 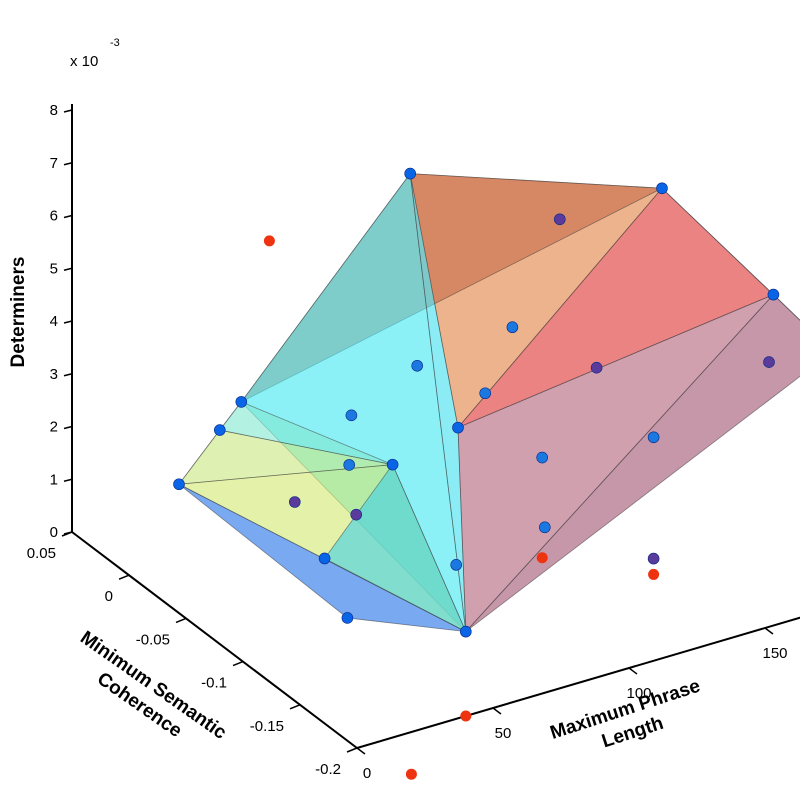 I want to click on z-tick-label: 4, so click(x=54, y=321).